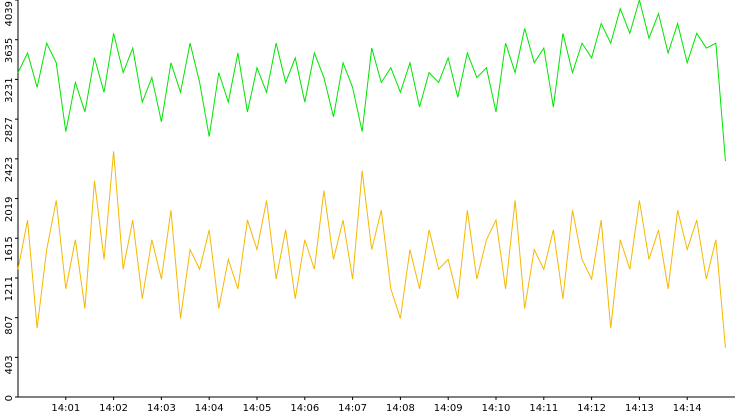  What do you see at coordinates (9, 288) in the screenshot?
I see `y-tick-label: 1211` at bounding box center [9, 288].